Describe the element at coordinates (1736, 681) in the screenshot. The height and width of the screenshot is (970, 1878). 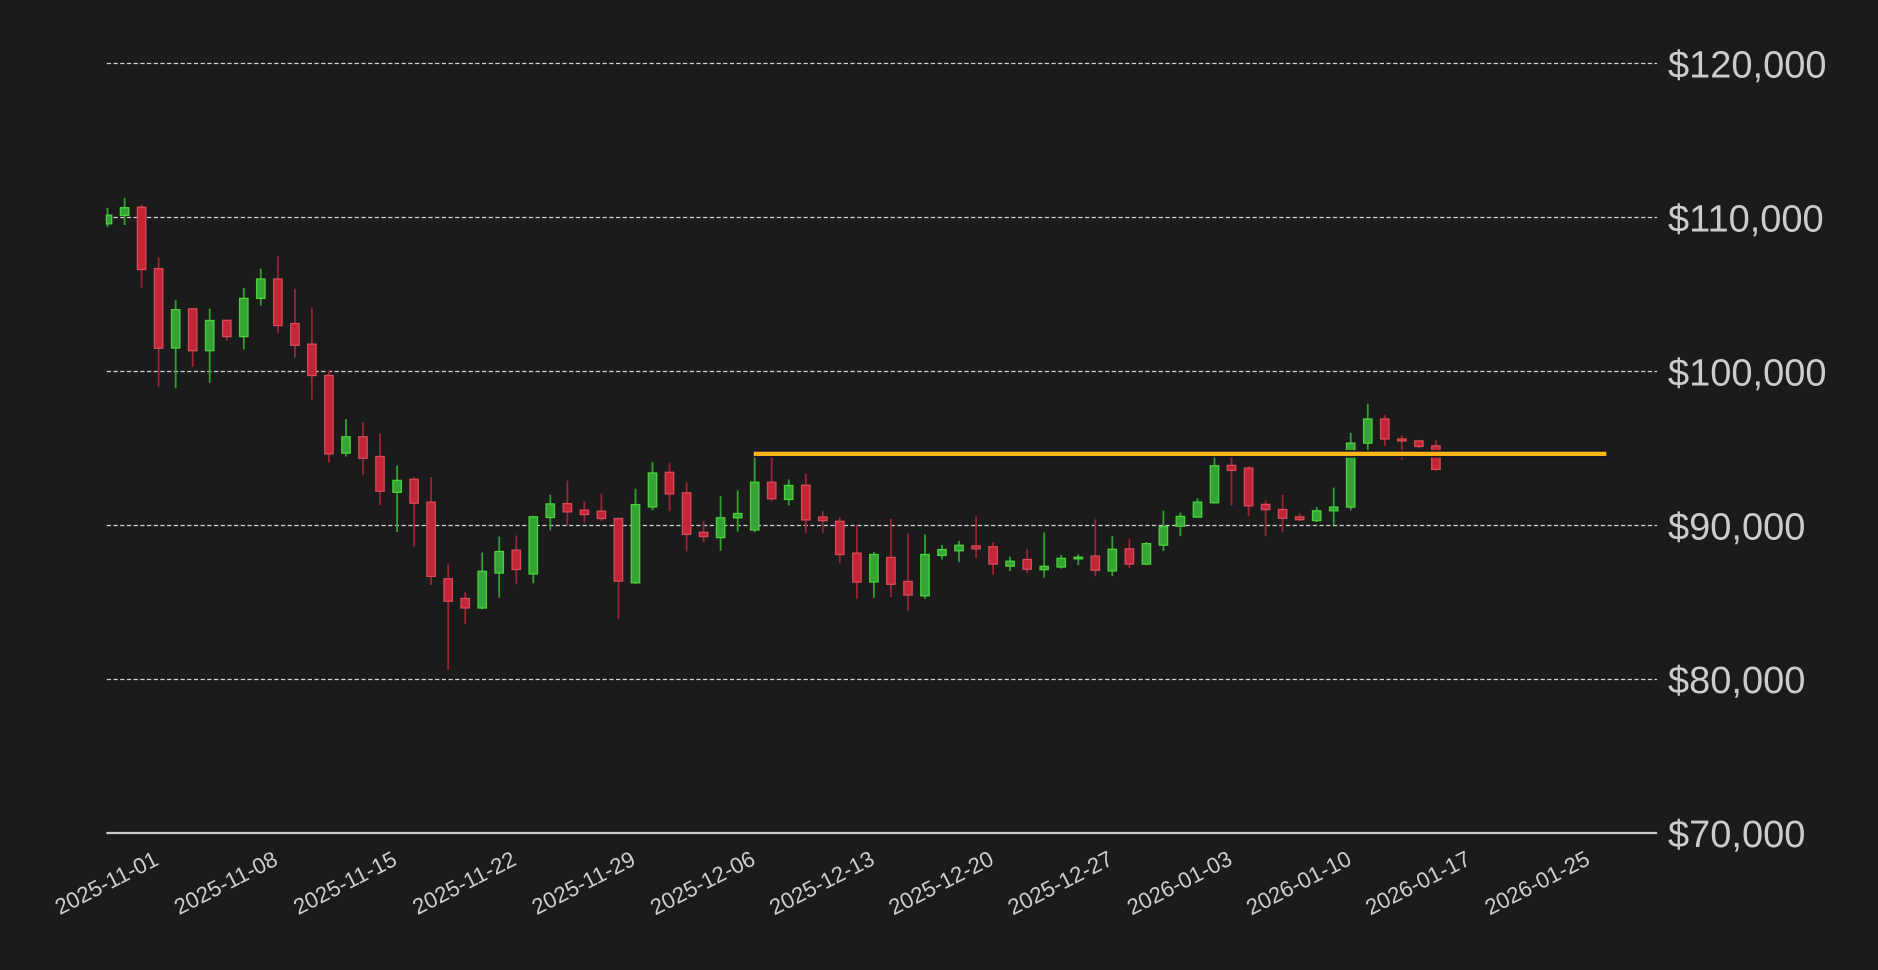
I see `svg-text: $80,000` at that location.